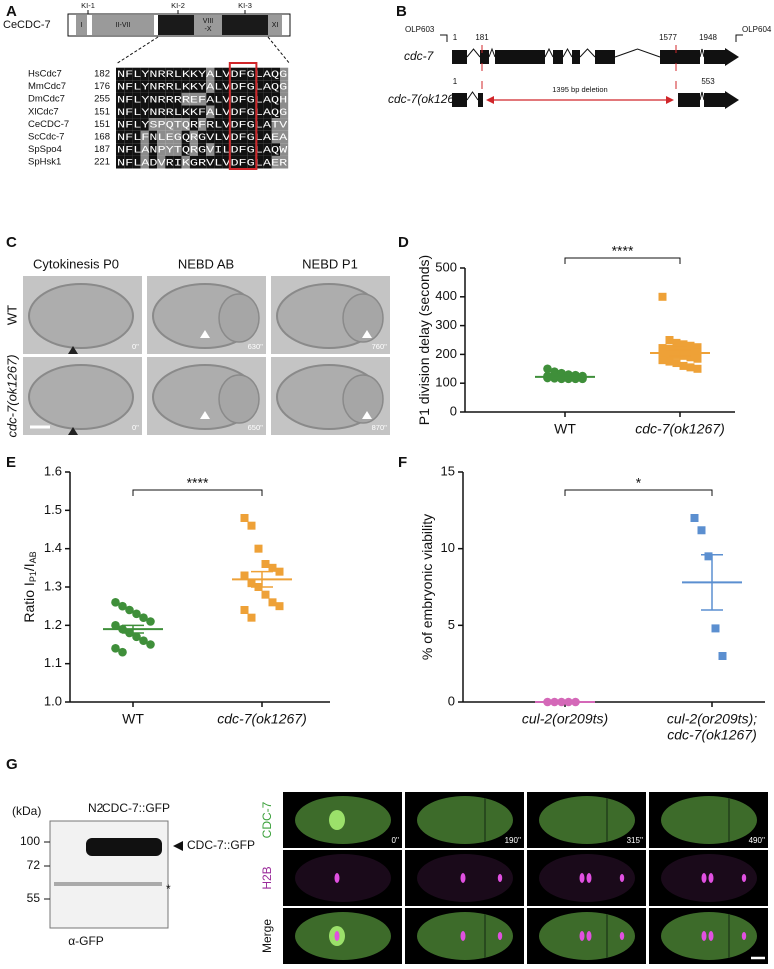 Image resolution: width=774 pixels, height=969 pixels. What do you see at coordinates (53, 509) in the screenshot?
I see `y-tick-label: 1.5` at bounding box center [53, 509].